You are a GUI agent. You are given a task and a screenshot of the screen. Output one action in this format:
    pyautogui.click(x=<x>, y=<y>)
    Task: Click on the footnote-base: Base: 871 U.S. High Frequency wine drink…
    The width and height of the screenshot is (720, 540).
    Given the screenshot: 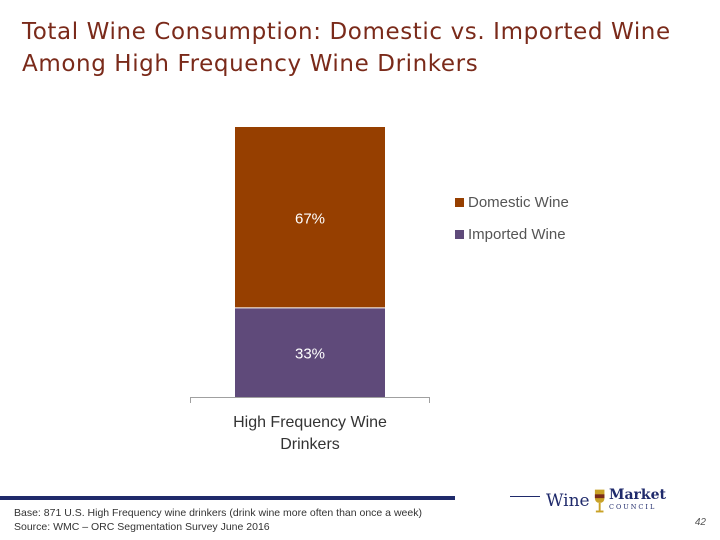 What is the action you would take?
    pyautogui.click(x=218, y=513)
    